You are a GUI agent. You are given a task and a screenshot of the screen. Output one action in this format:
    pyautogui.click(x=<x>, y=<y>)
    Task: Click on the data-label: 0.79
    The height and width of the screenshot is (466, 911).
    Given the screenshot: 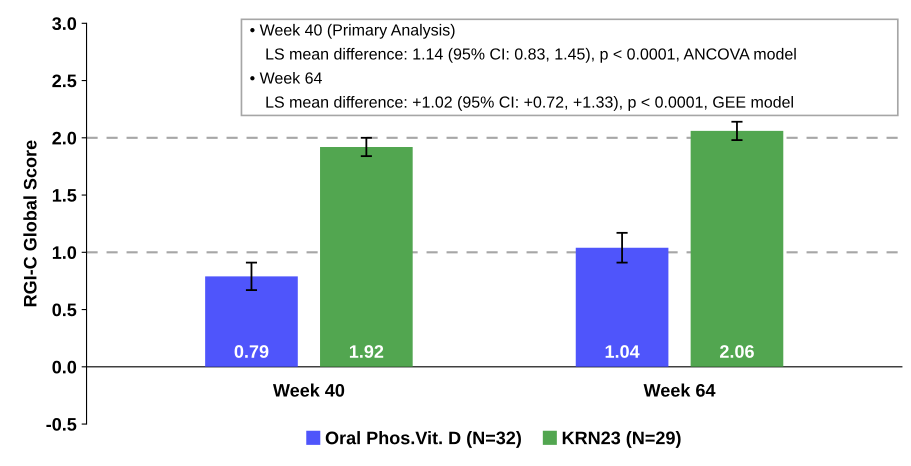 What is the action you would take?
    pyautogui.click(x=251, y=351)
    